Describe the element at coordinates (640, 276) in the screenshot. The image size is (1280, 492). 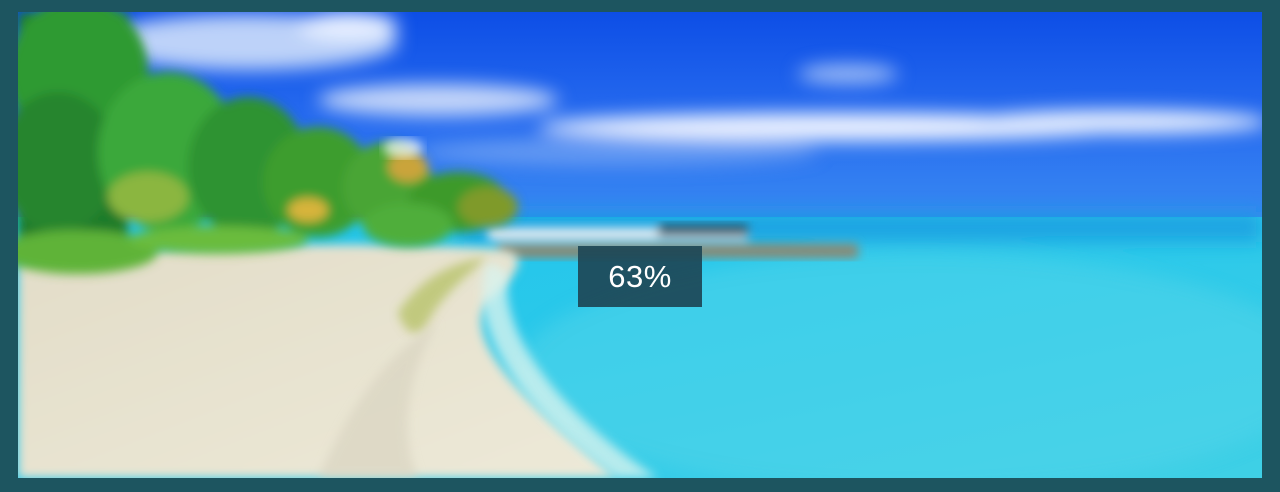
I see `zoom-level-badge: 63%` at that location.